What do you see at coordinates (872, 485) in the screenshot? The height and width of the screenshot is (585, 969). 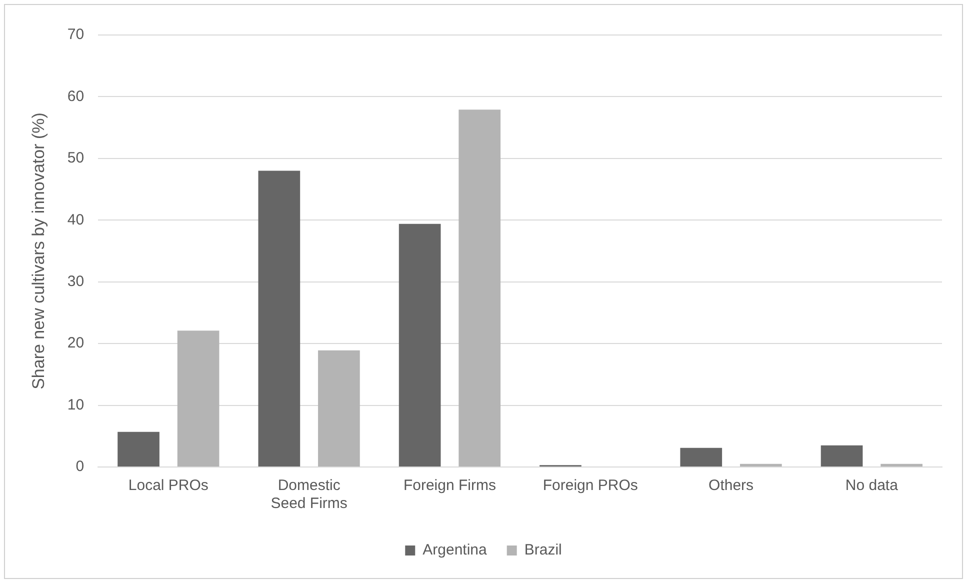 I see `x-tick-label: No data` at bounding box center [872, 485].